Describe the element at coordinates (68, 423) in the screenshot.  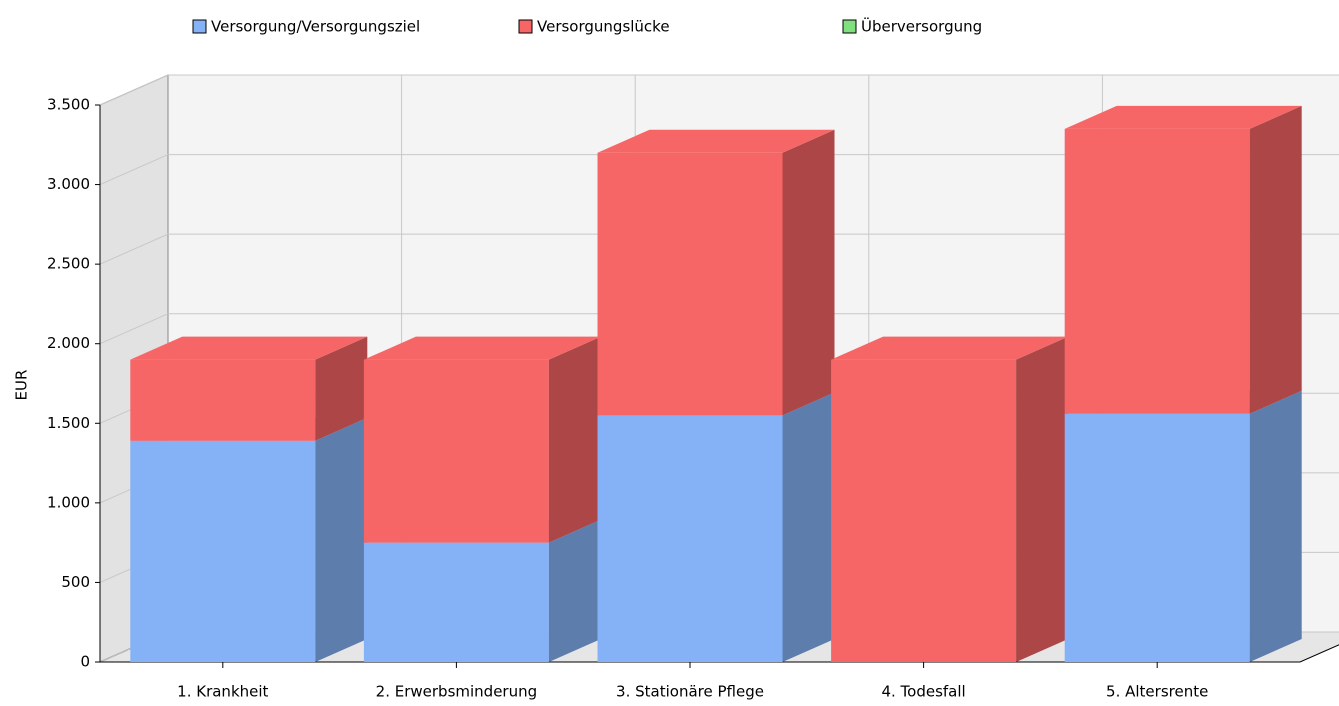
I see `y-tick-label: 1.500` at that location.